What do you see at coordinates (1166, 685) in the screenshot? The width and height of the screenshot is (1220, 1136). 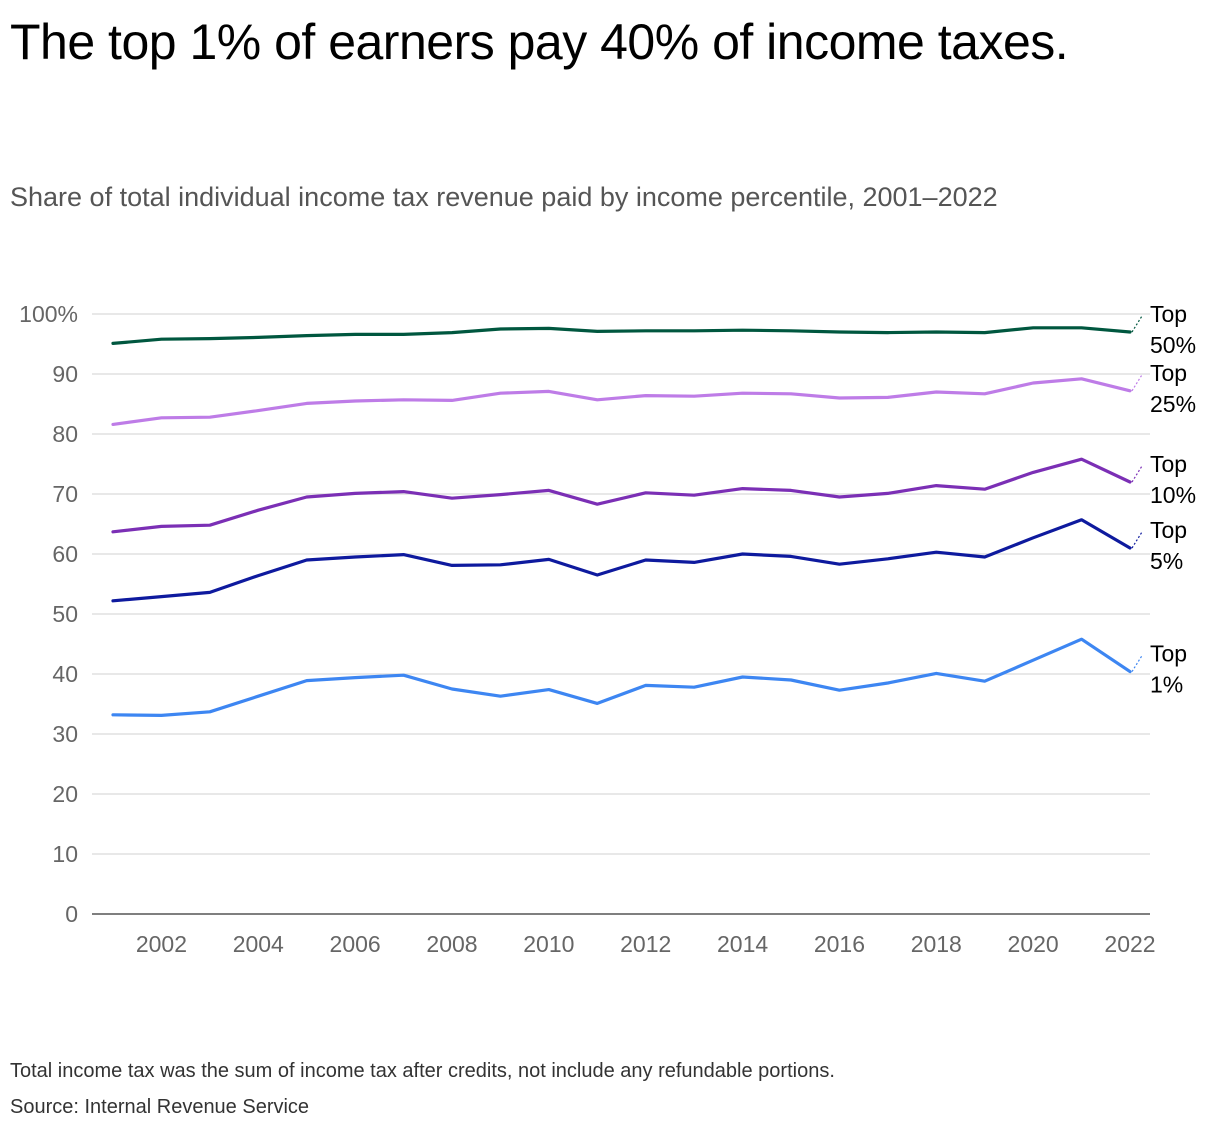 I see `series-label: 1%` at bounding box center [1166, 685].